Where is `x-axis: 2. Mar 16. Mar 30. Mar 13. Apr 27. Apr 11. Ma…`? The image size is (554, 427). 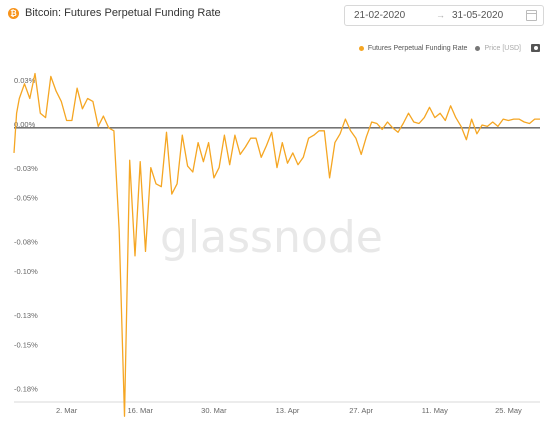
x-axis: 2. Mar 16. Mar 30. Mar 13. Apr 27. Apr 11. Ma… is located at coordinates (289, 410).